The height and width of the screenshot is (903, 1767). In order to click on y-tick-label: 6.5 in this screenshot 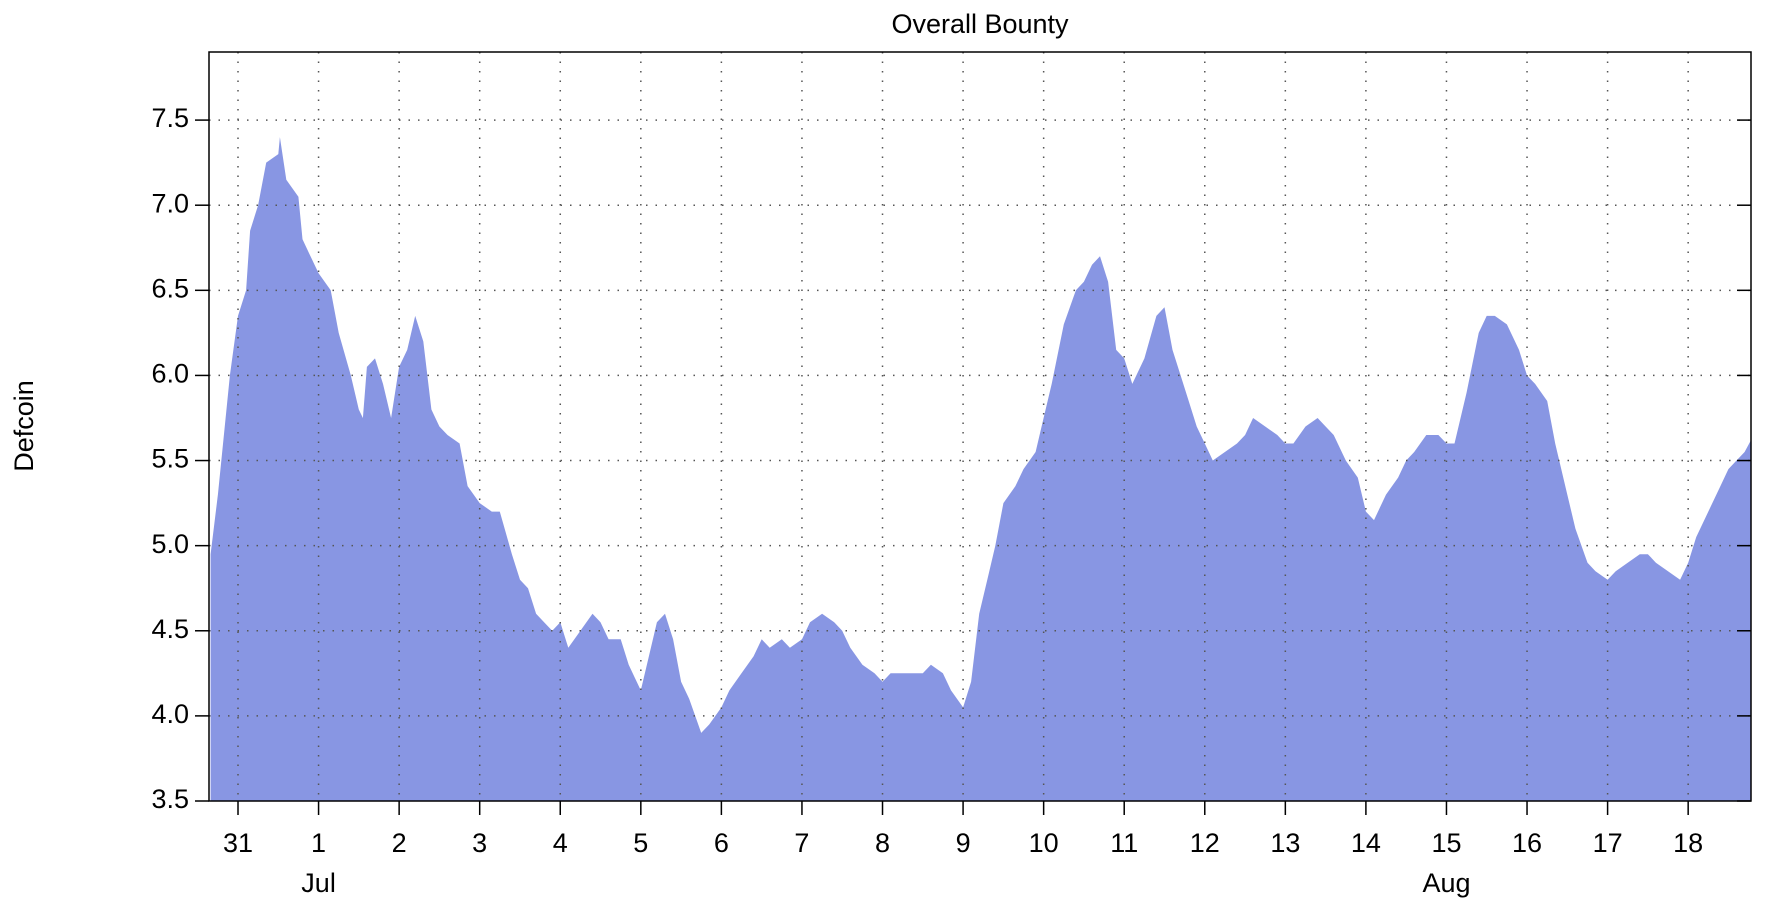, I will do `click(170, 288)`.